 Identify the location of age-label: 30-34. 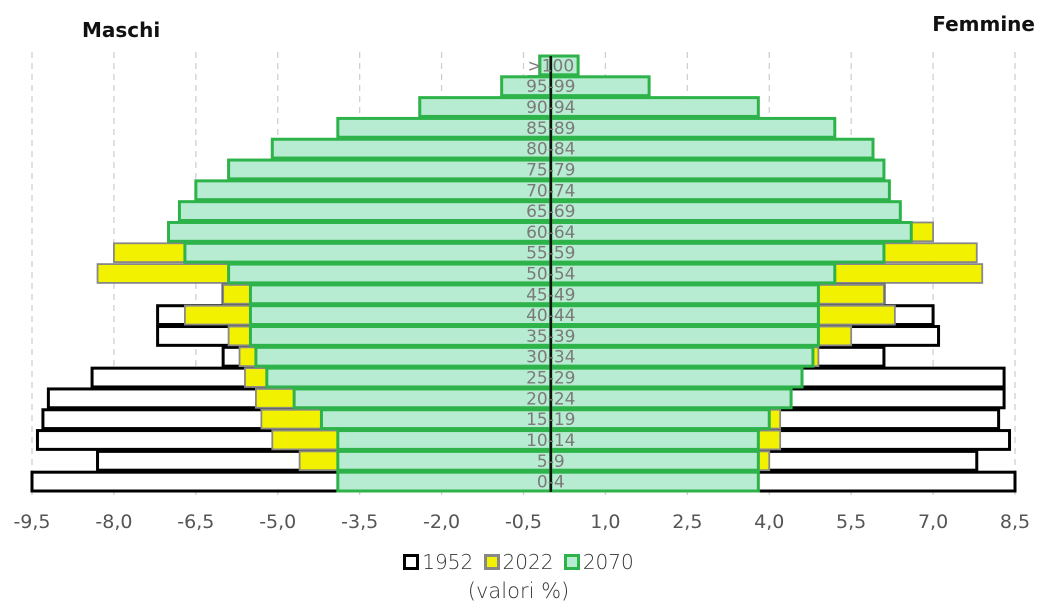
(550, 358).